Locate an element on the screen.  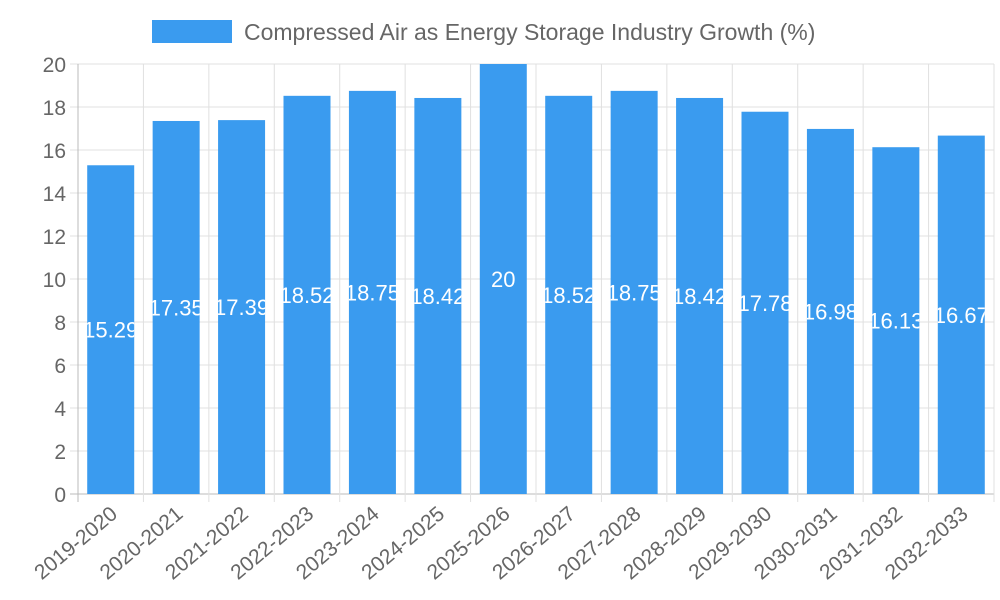
y-tick-label: 10 is located at coordinates (54, 280).